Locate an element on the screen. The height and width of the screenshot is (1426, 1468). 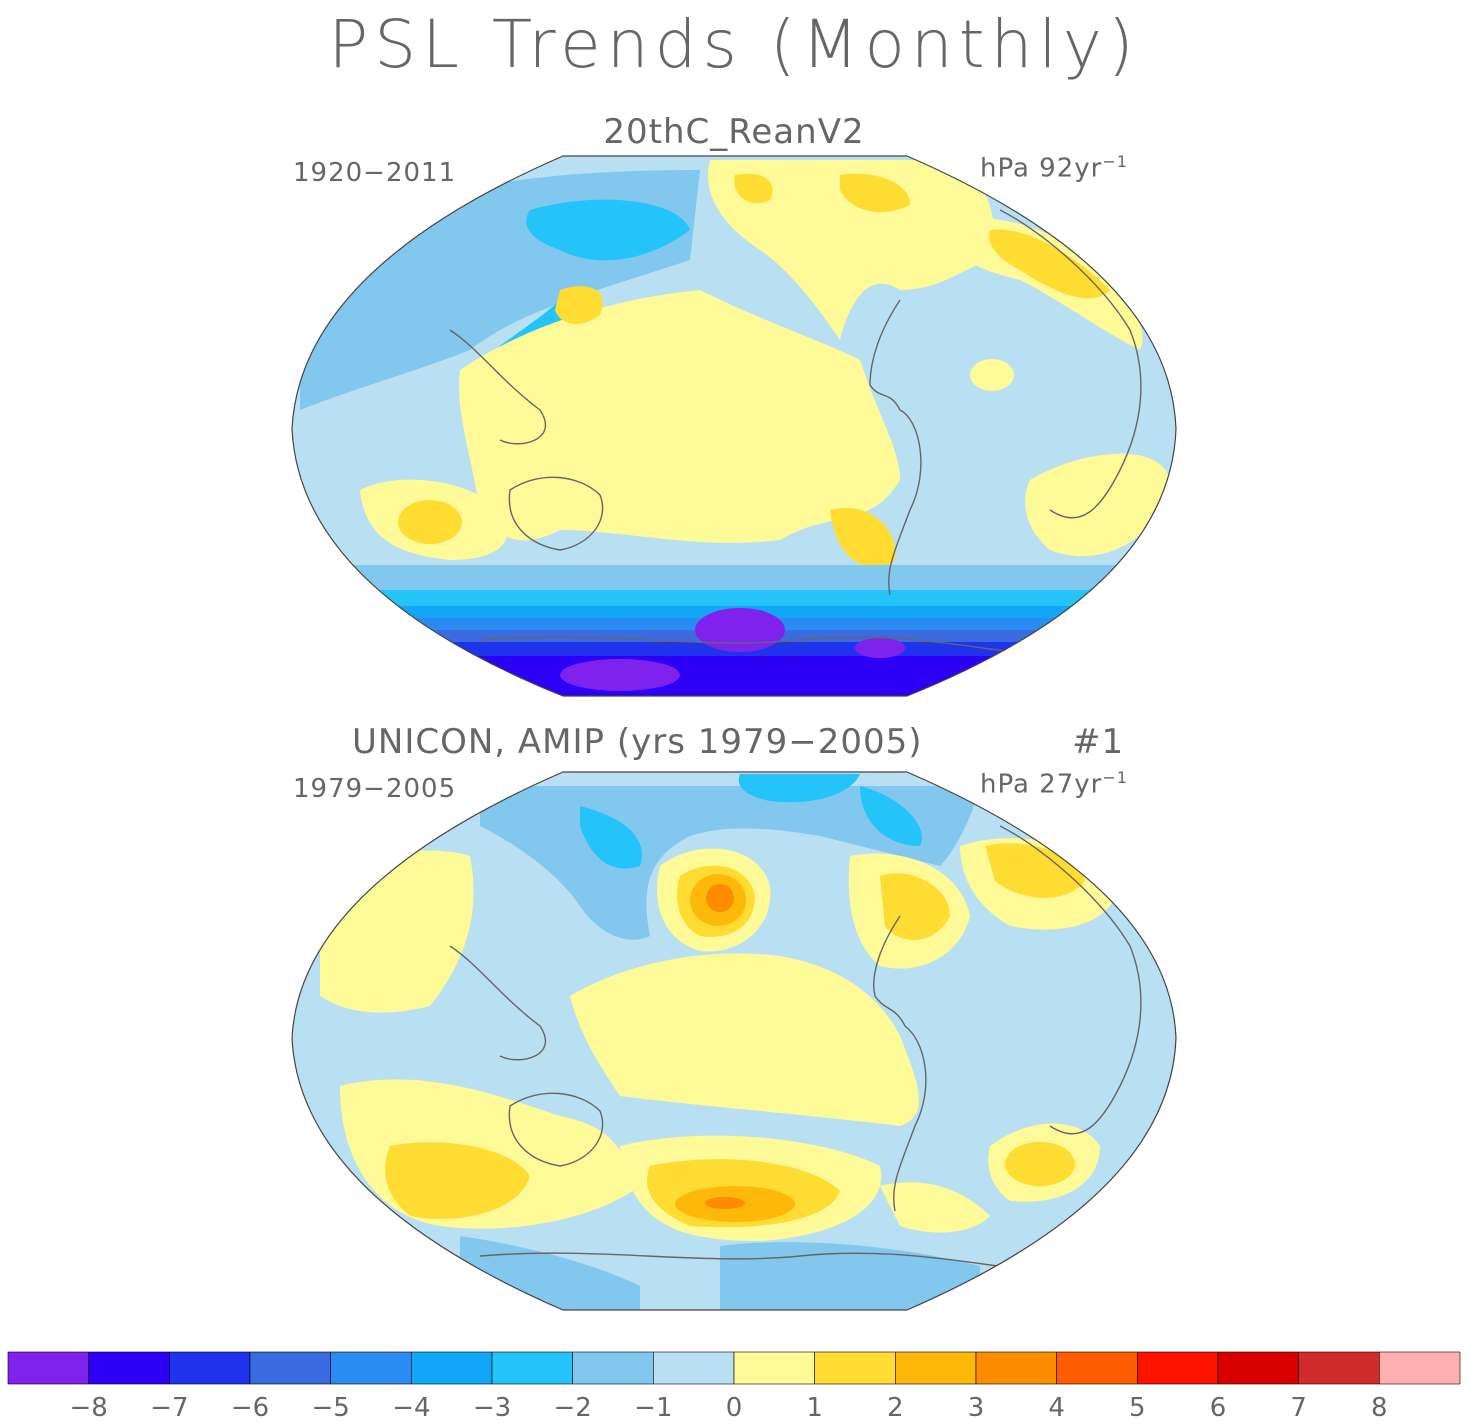
colorbar-tick-label: 6 is located at coordinates (1218, 1408).